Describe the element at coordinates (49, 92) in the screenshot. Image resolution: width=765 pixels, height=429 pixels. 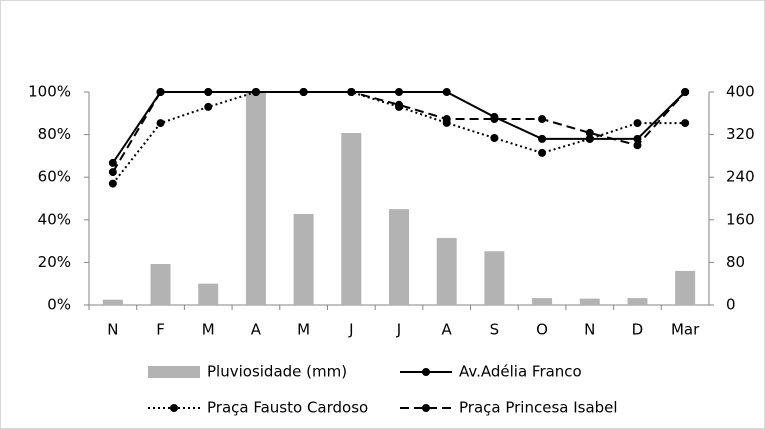
I see `y-tick-label: 100%` at that location.